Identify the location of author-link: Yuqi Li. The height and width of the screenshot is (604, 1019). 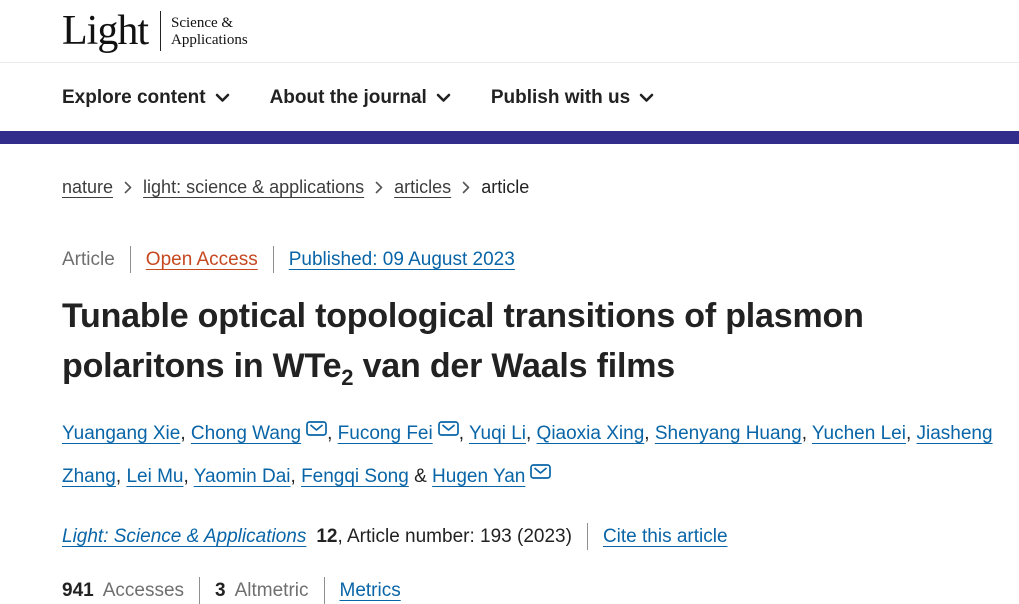
(497, 433).